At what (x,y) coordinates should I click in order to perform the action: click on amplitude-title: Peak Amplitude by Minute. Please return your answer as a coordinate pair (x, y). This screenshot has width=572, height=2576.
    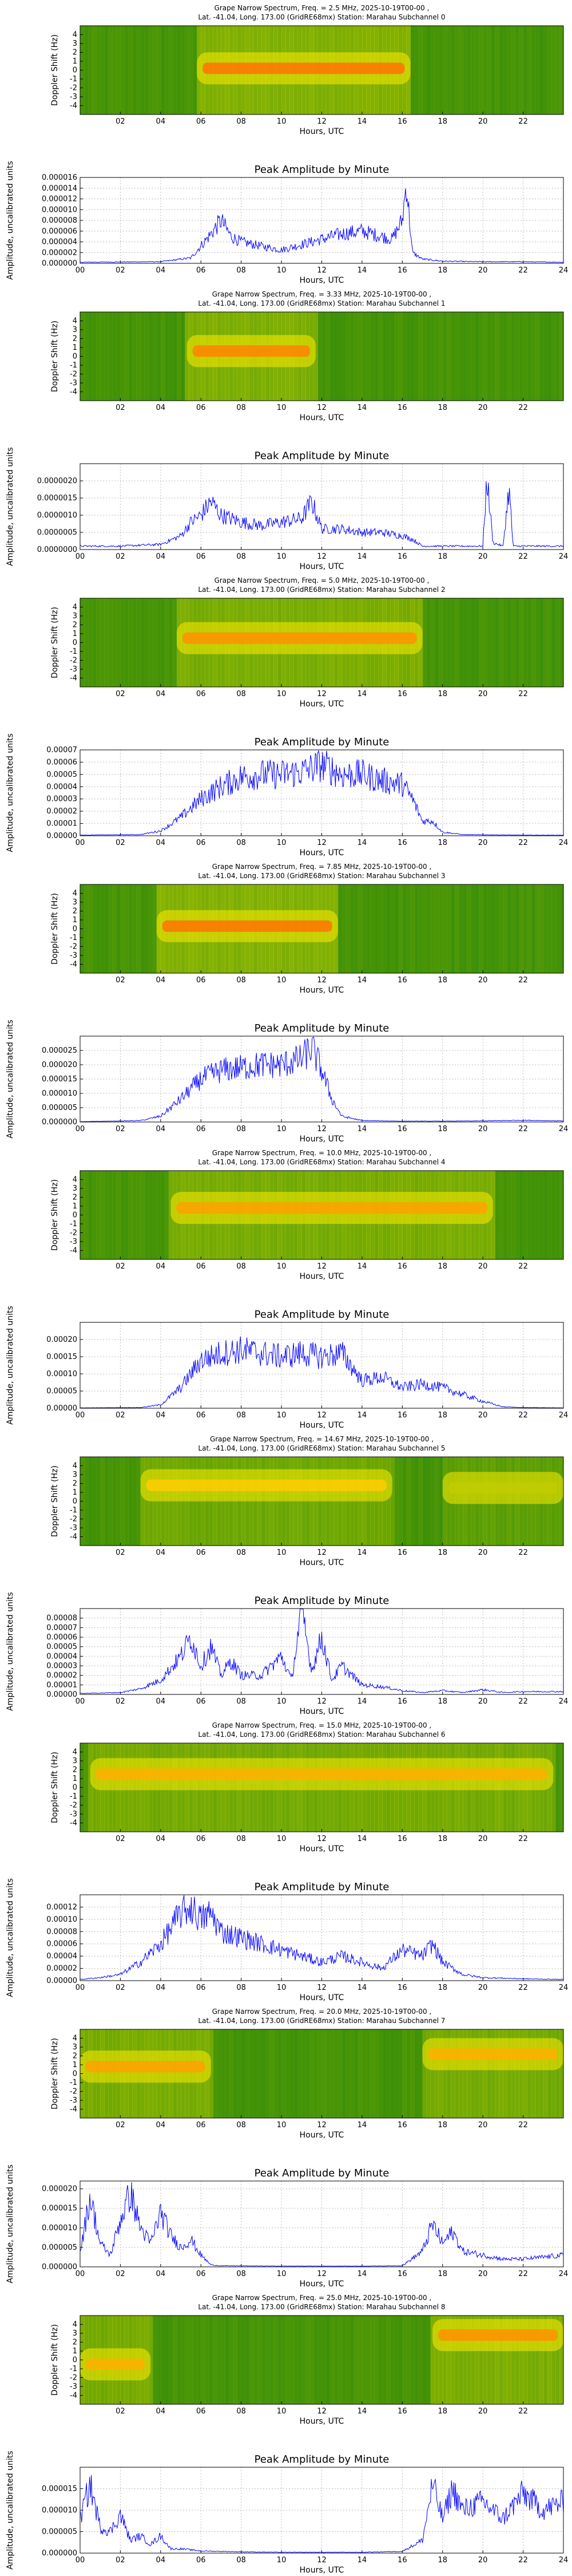
    Looking at the image, I should click on (322, 2459).